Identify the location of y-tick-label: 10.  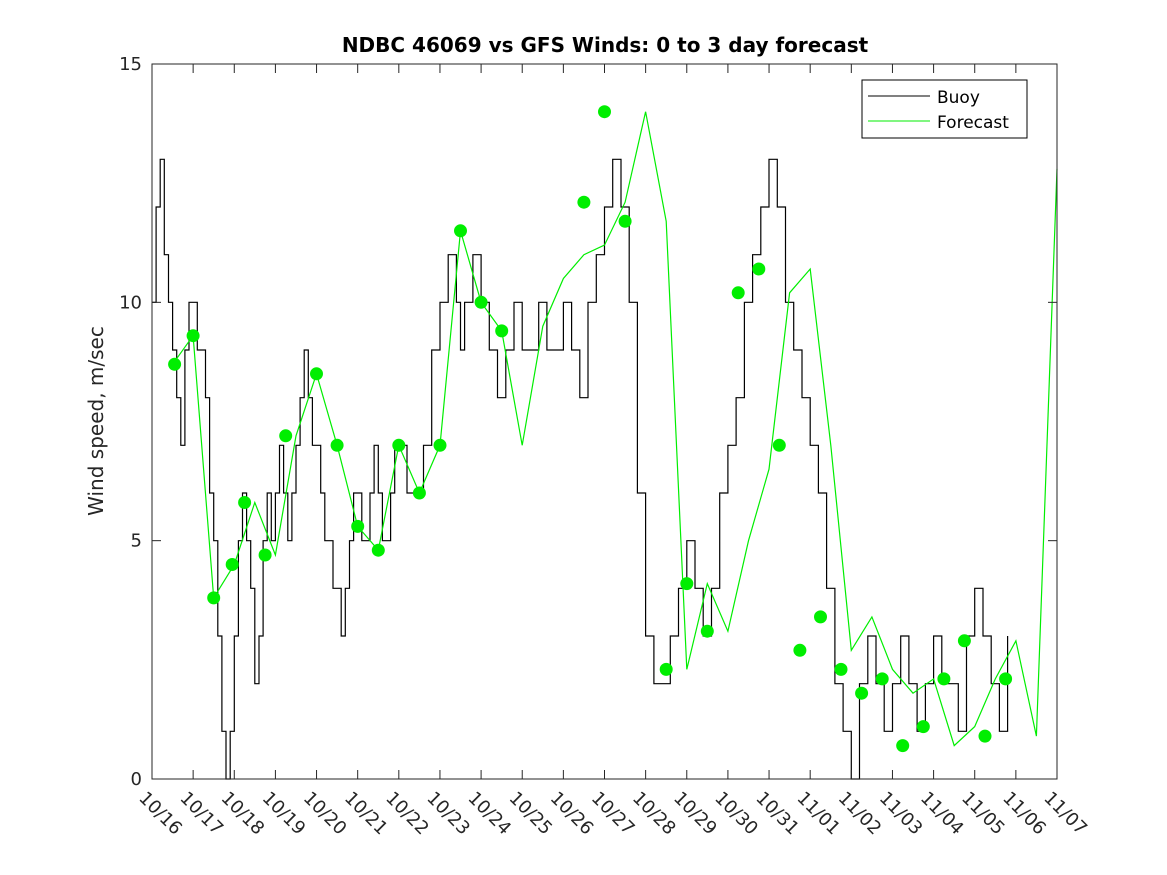
(130, 302).